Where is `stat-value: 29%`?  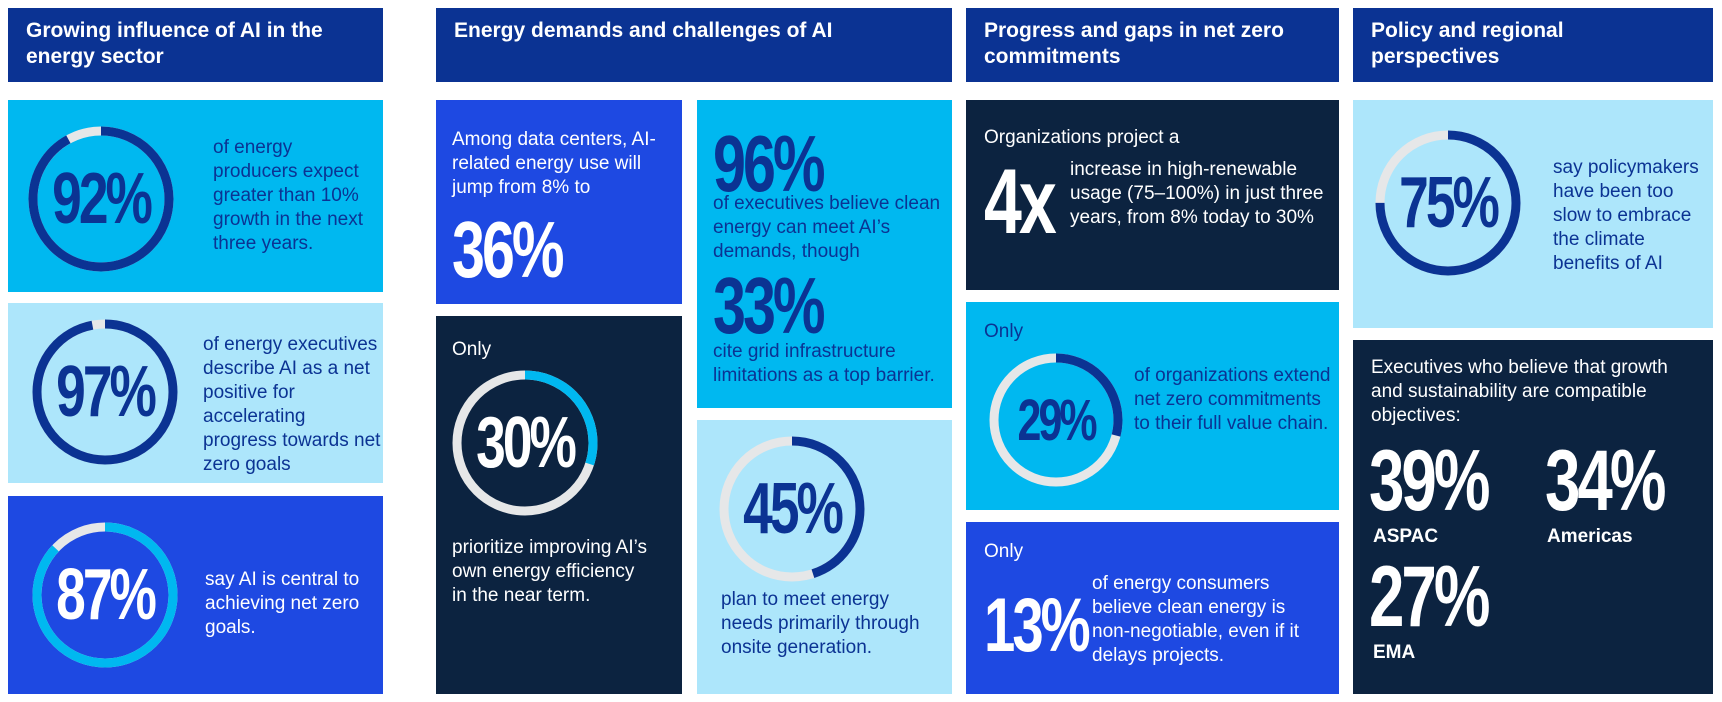 stat-value: 29% is located at coordinates (1057, 420).